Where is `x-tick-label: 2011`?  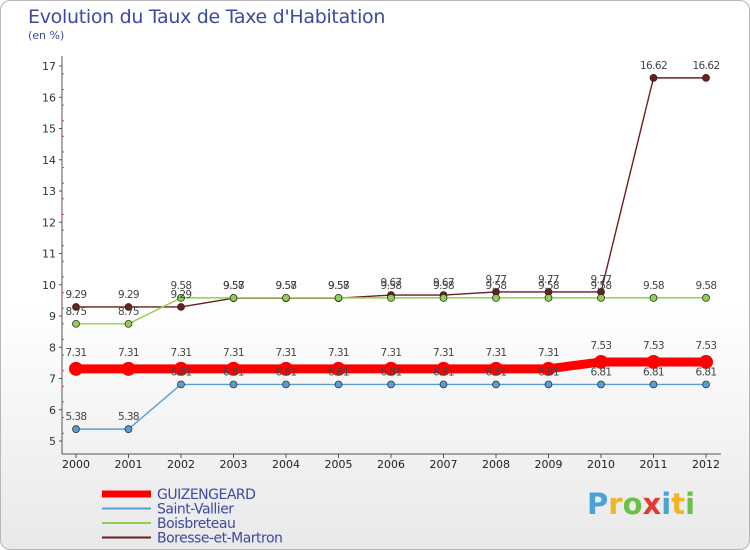
x-tick-label: 2011 is located at coordinates (654, 464).